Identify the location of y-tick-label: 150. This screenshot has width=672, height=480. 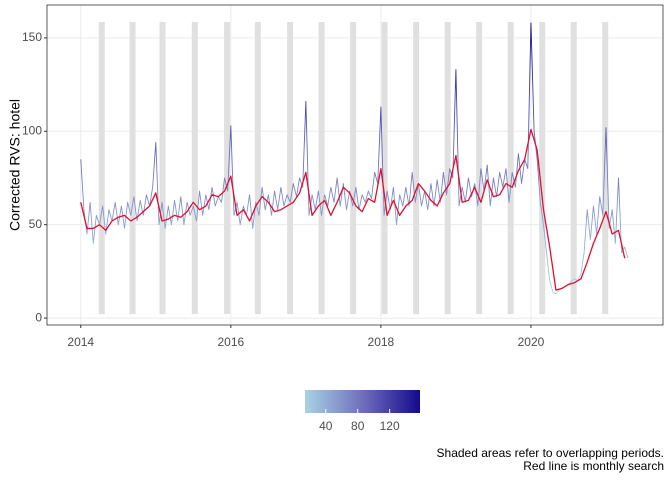
(32, 37).